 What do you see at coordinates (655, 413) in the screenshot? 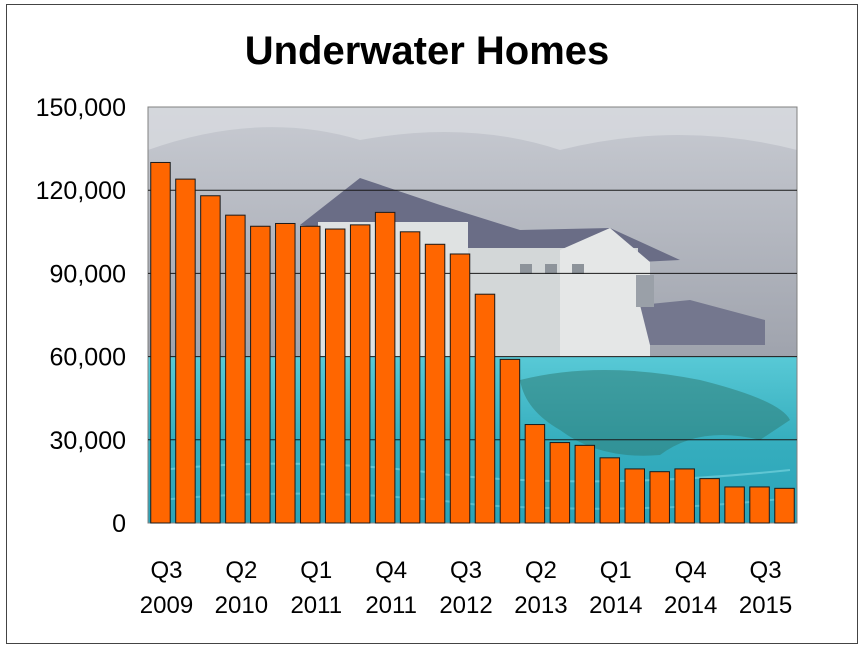
I see `water-shadow` at bounding box center [655, 413].